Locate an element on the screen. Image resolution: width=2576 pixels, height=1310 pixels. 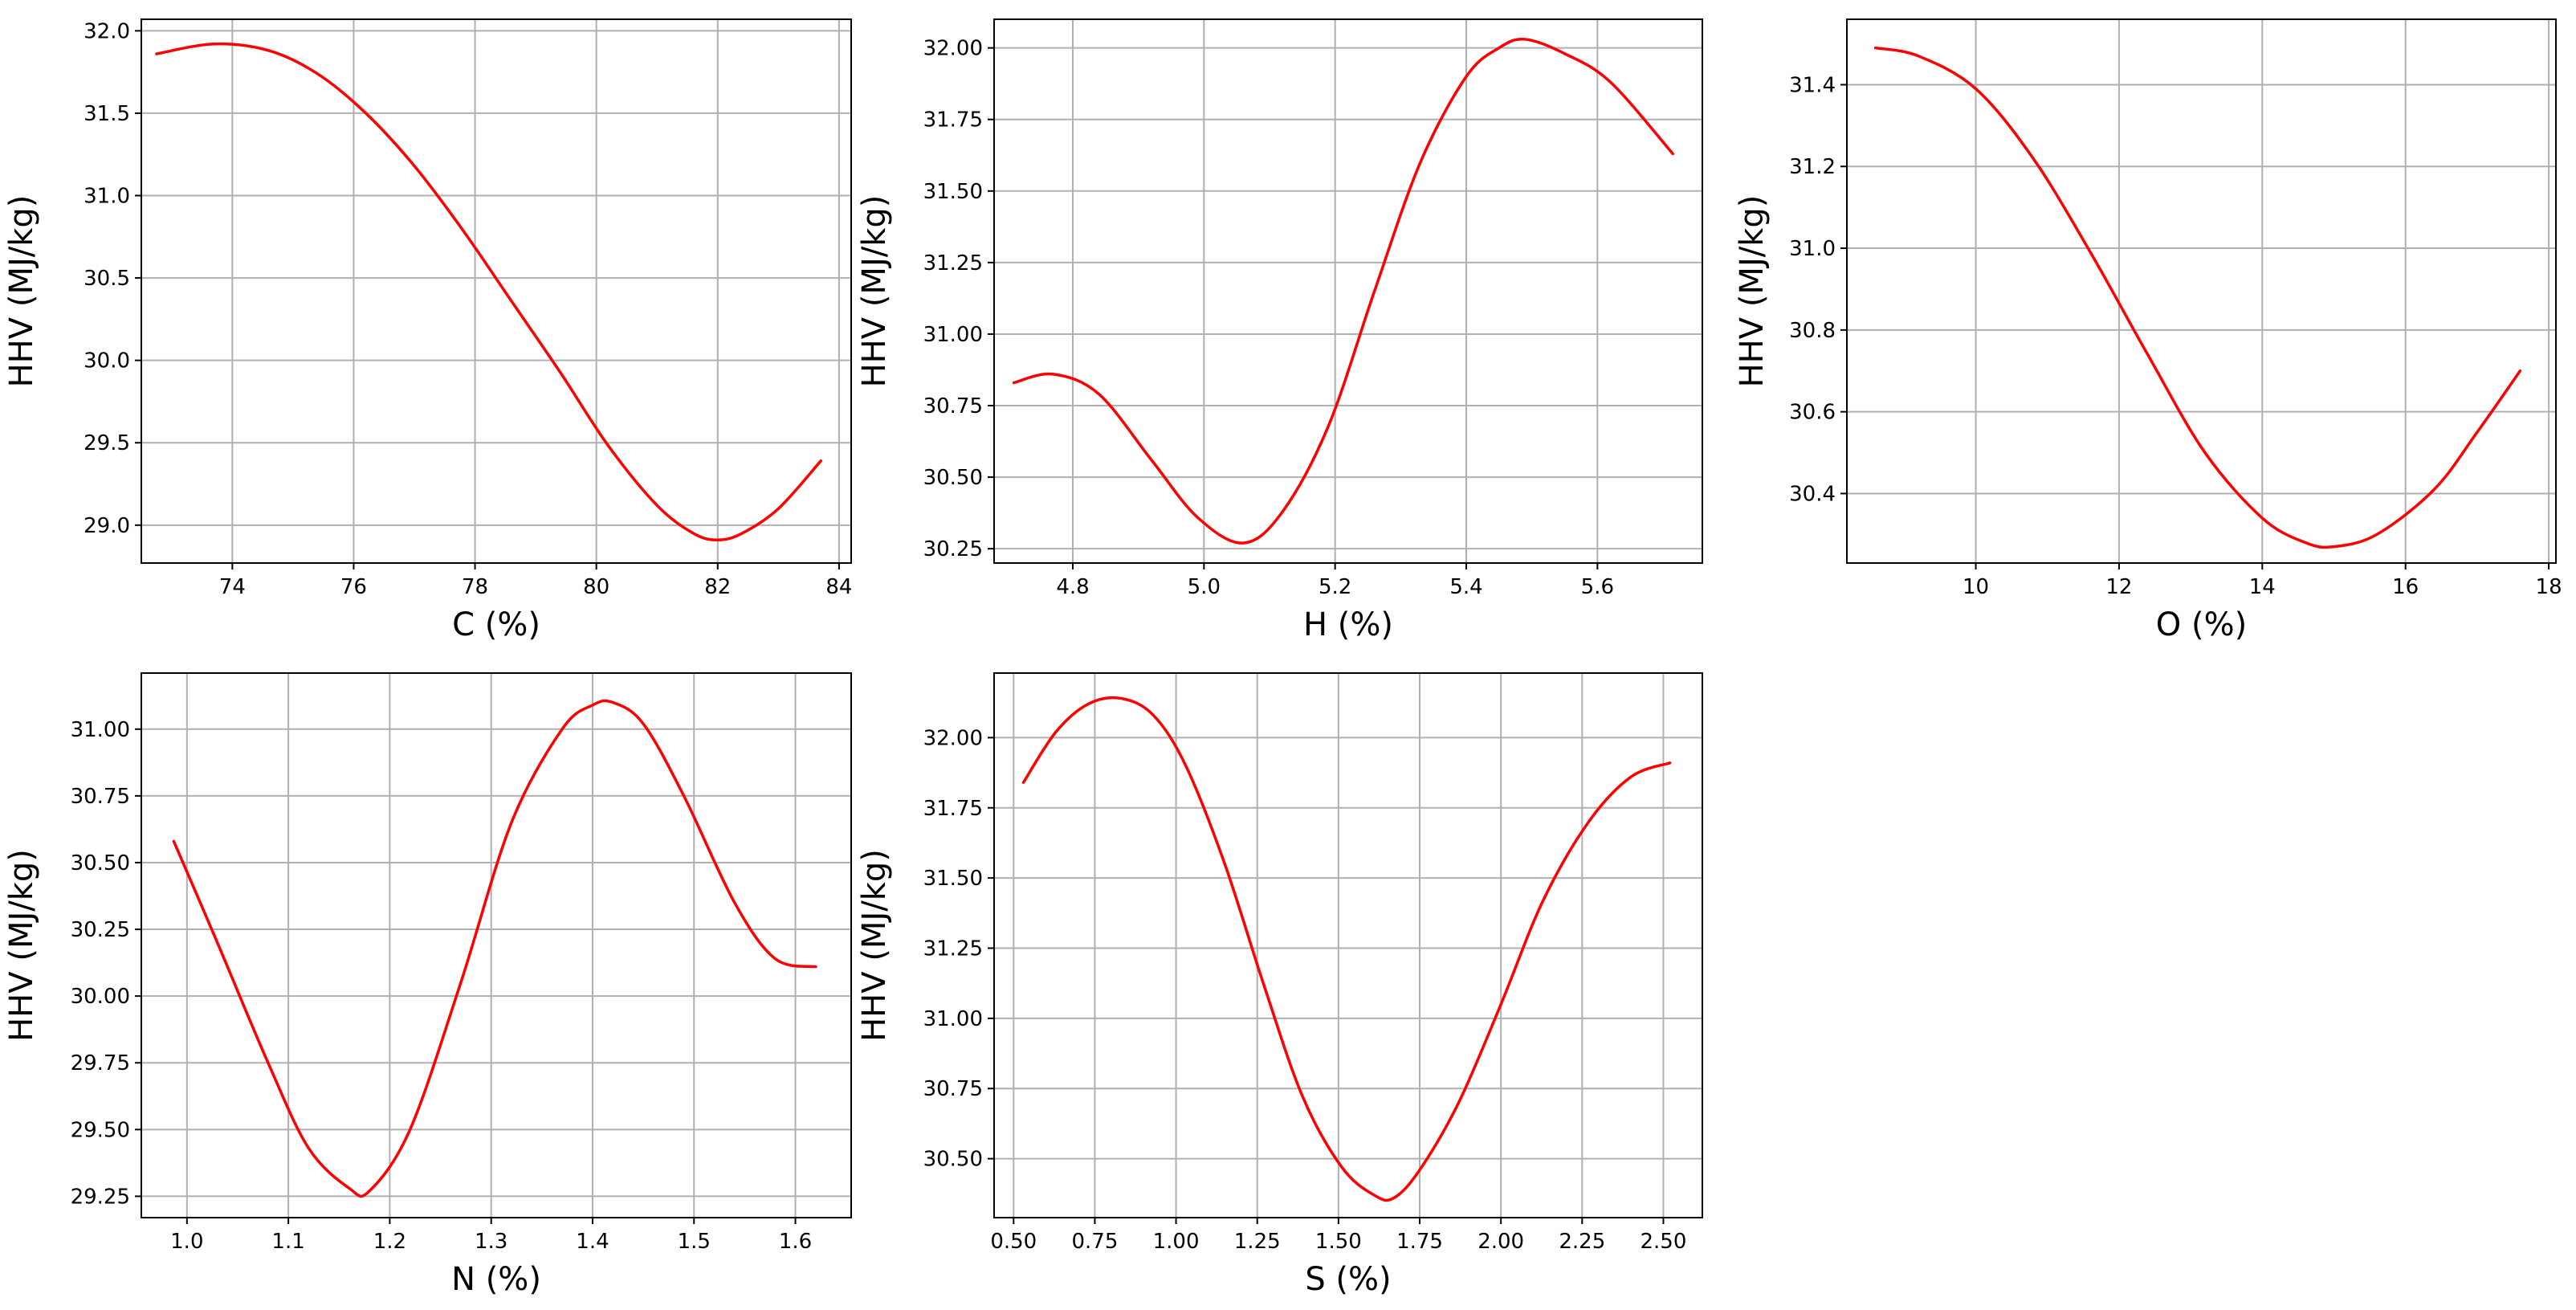
x-tick-label: 1.0 is located at coordinates (186, 1242).